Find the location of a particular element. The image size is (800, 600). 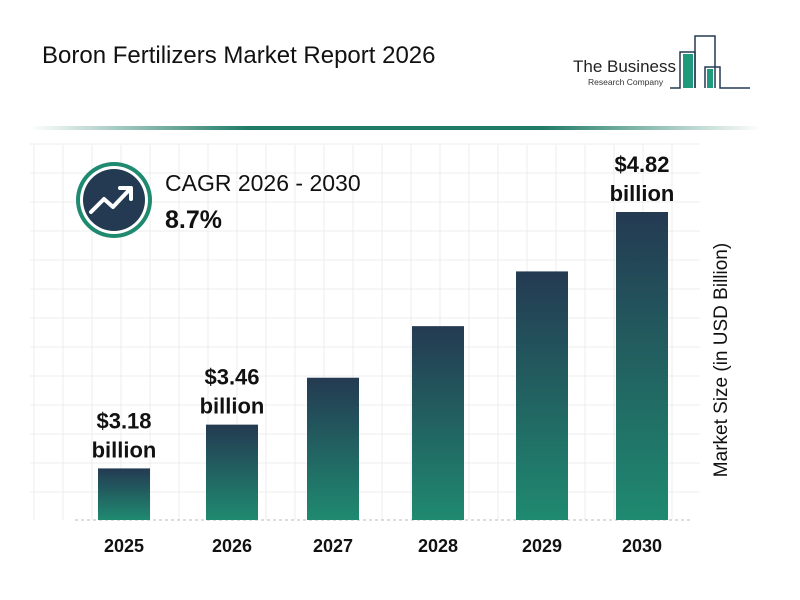

cagr-icon is located at coordinates (114, 200).